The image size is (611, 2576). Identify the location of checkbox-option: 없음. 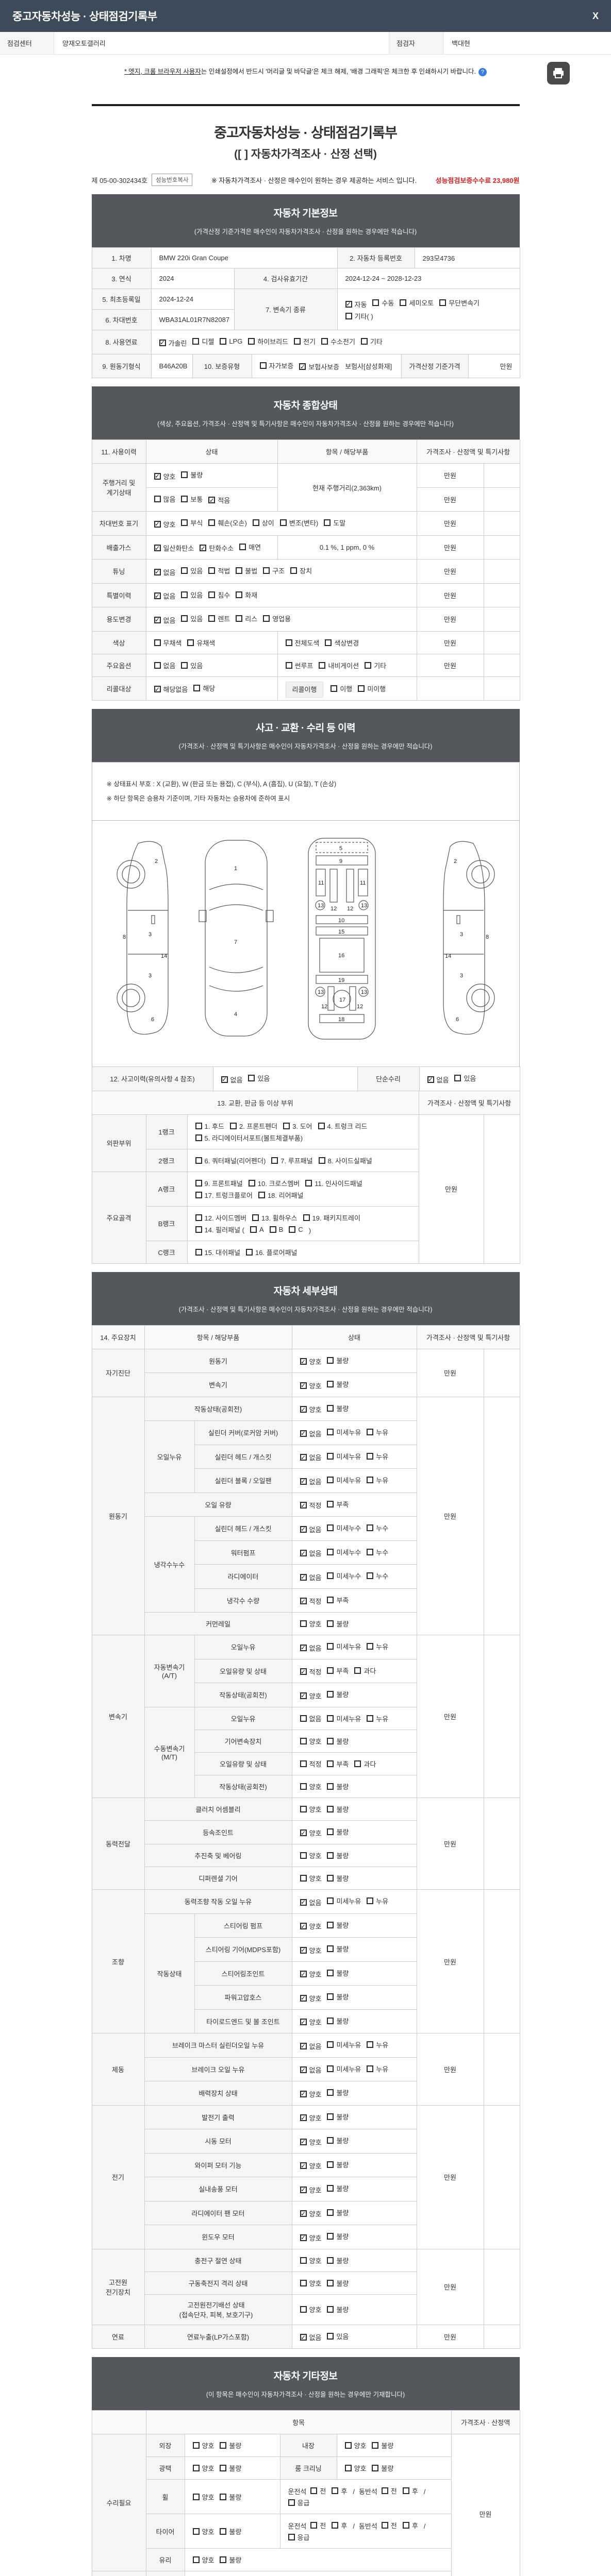
(164, 665).